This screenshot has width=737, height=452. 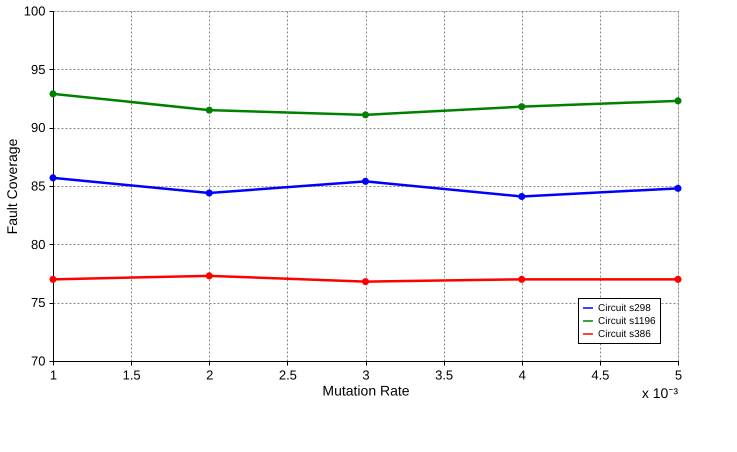 What do you see at coordinates (625, 308) in the screenshot?
I see `legend-label: Circuit s298` at bounding box center [625, 308].